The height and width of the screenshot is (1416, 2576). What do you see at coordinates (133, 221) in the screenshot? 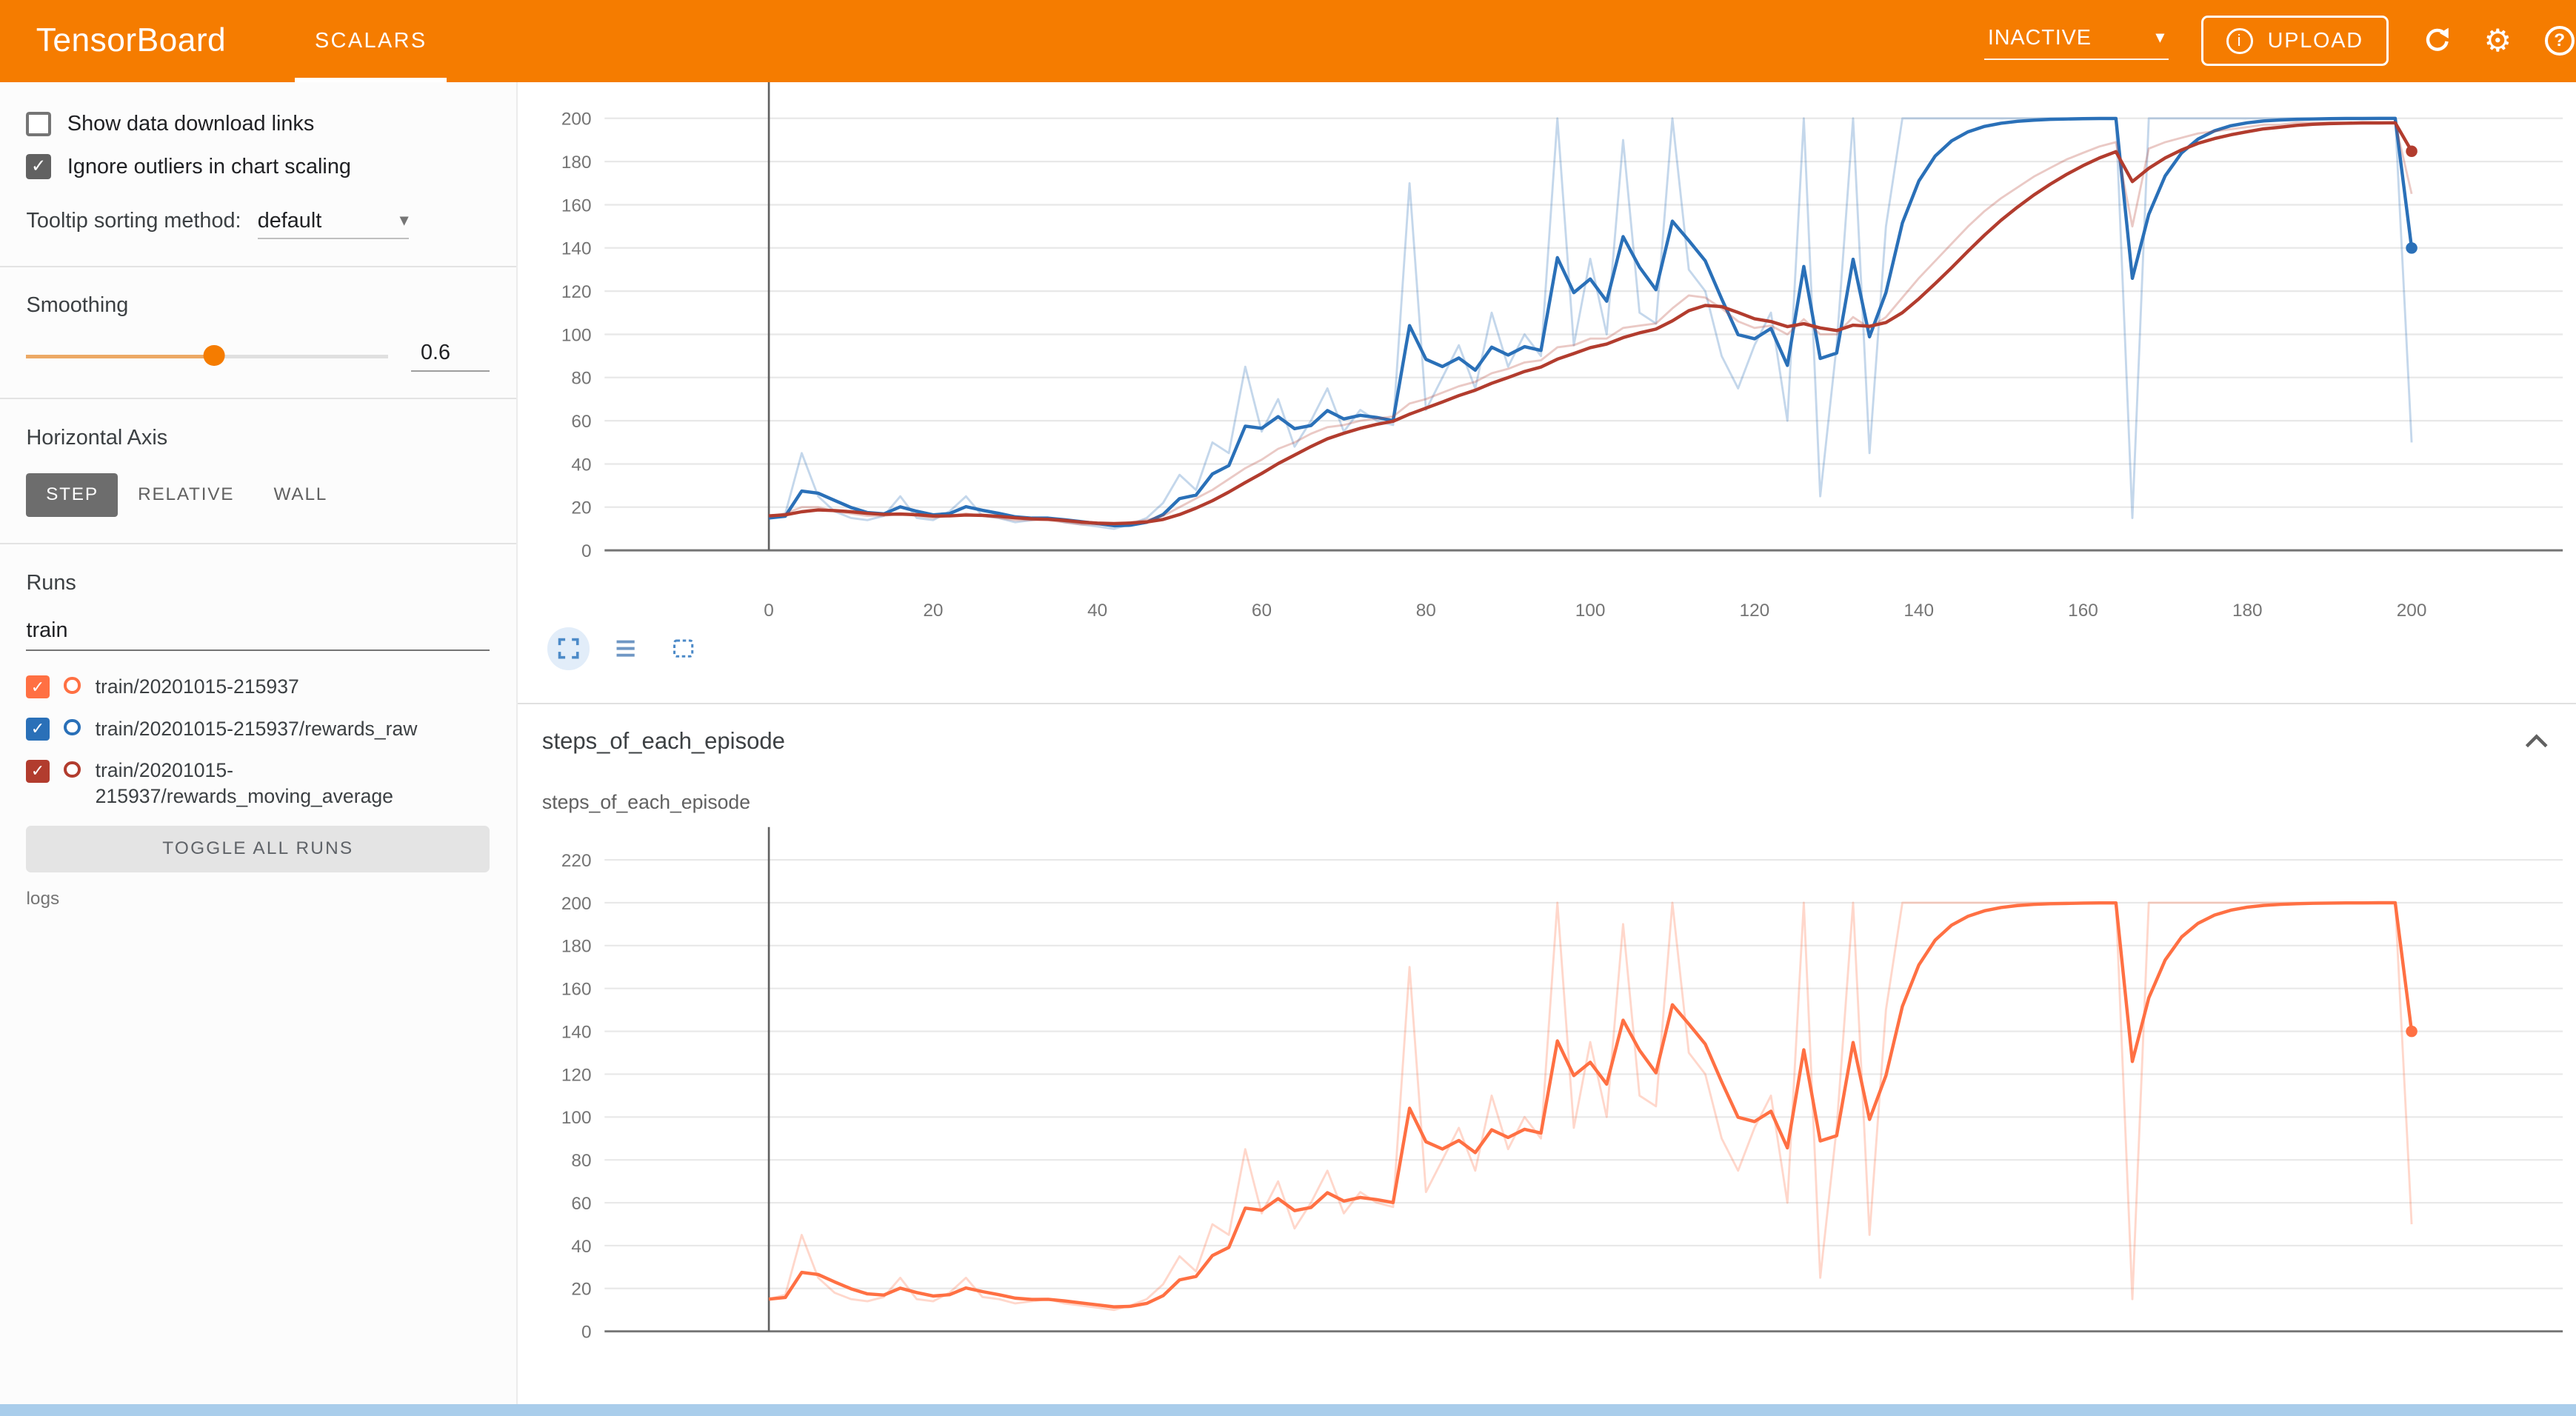
I see `tooltip-sorting-label: Tooltip sorting method:` at bounding box center [133, 221].